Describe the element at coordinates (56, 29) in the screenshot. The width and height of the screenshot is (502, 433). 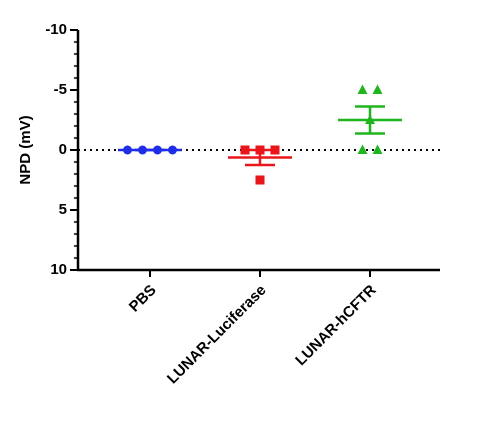
I see `y-tick-label: -10` at that location.